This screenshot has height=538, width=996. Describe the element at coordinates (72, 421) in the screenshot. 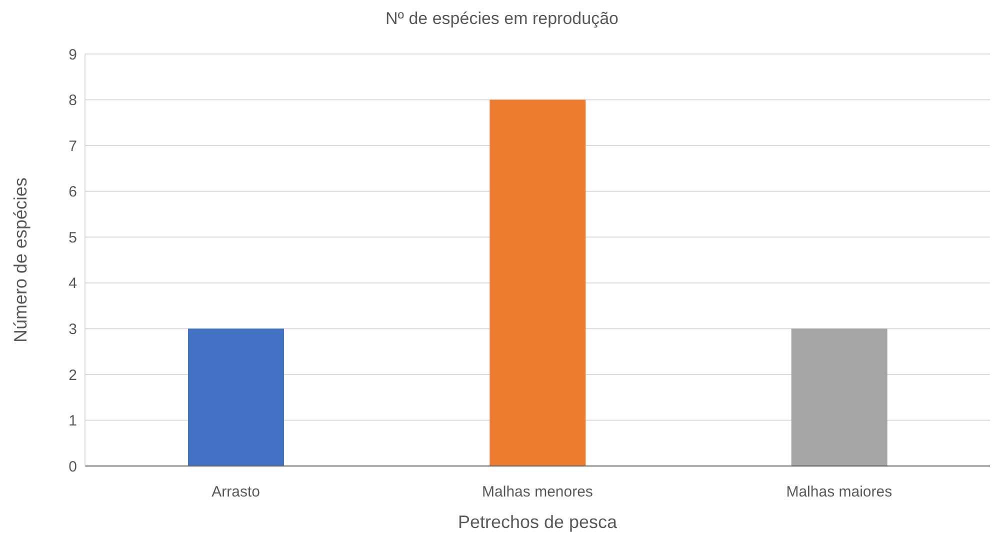

I see `y-tick-label: 1` at that location.